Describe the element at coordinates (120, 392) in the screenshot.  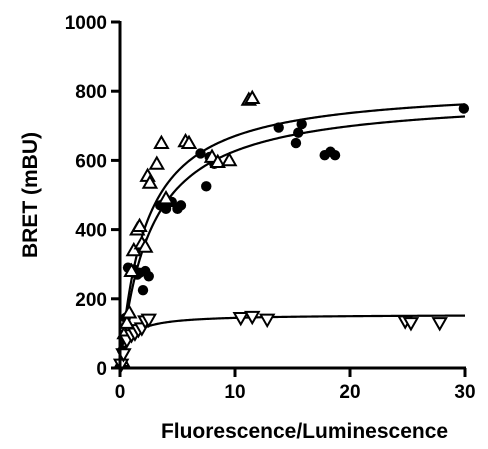
I see `x-tick-label: 0` at that location.